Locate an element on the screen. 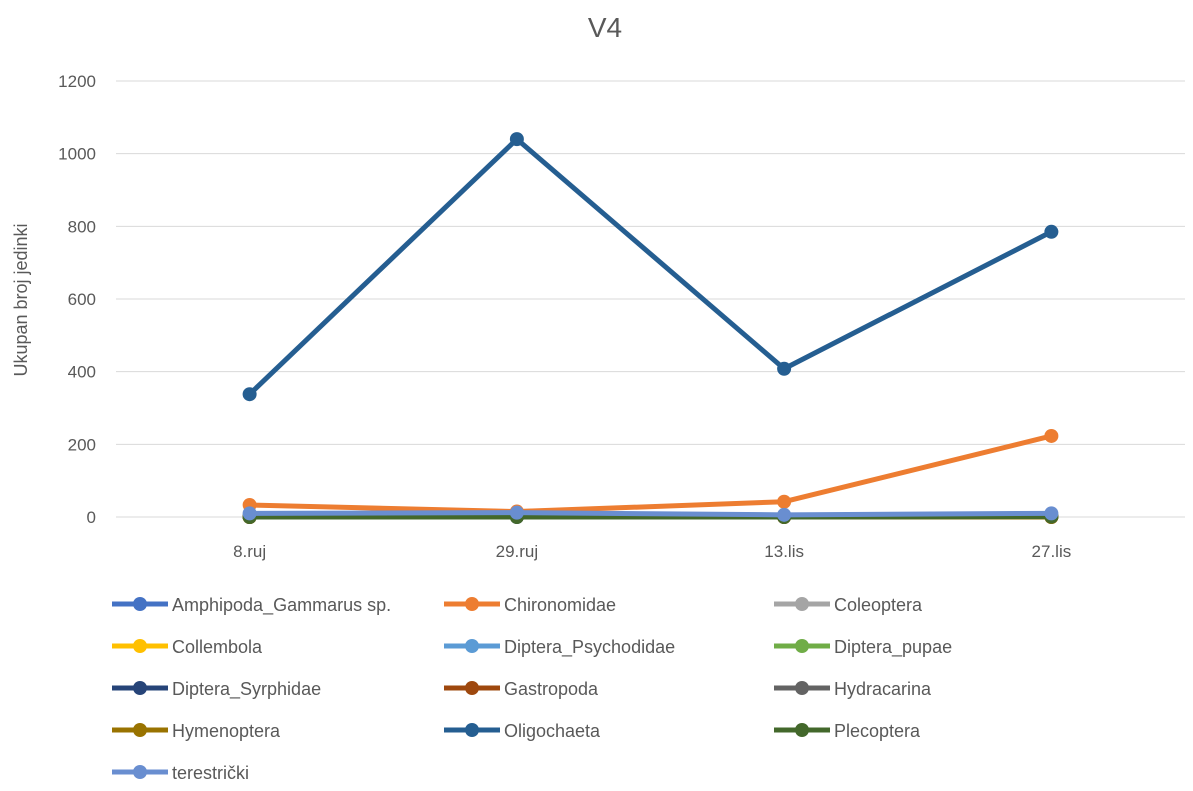  y-tick-label: 800 is located at coordinates (82, 226).